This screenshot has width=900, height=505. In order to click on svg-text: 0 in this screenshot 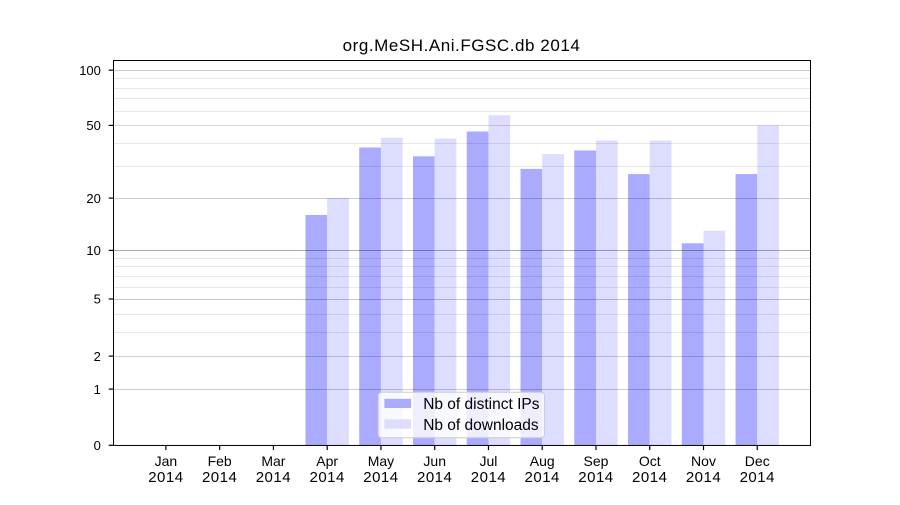, I will do `click(97, 445)`.